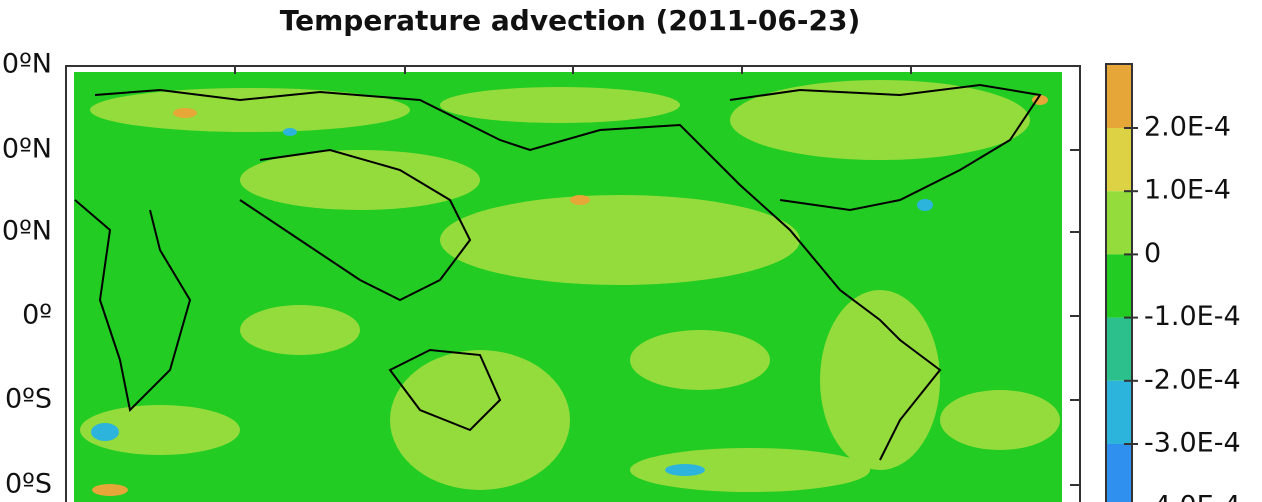 The width and height of the screenshot is (1262, 502). Describe the element at coordinates (1152, 253) in the screenshot. I see `colorbar-label: 0` at that location.